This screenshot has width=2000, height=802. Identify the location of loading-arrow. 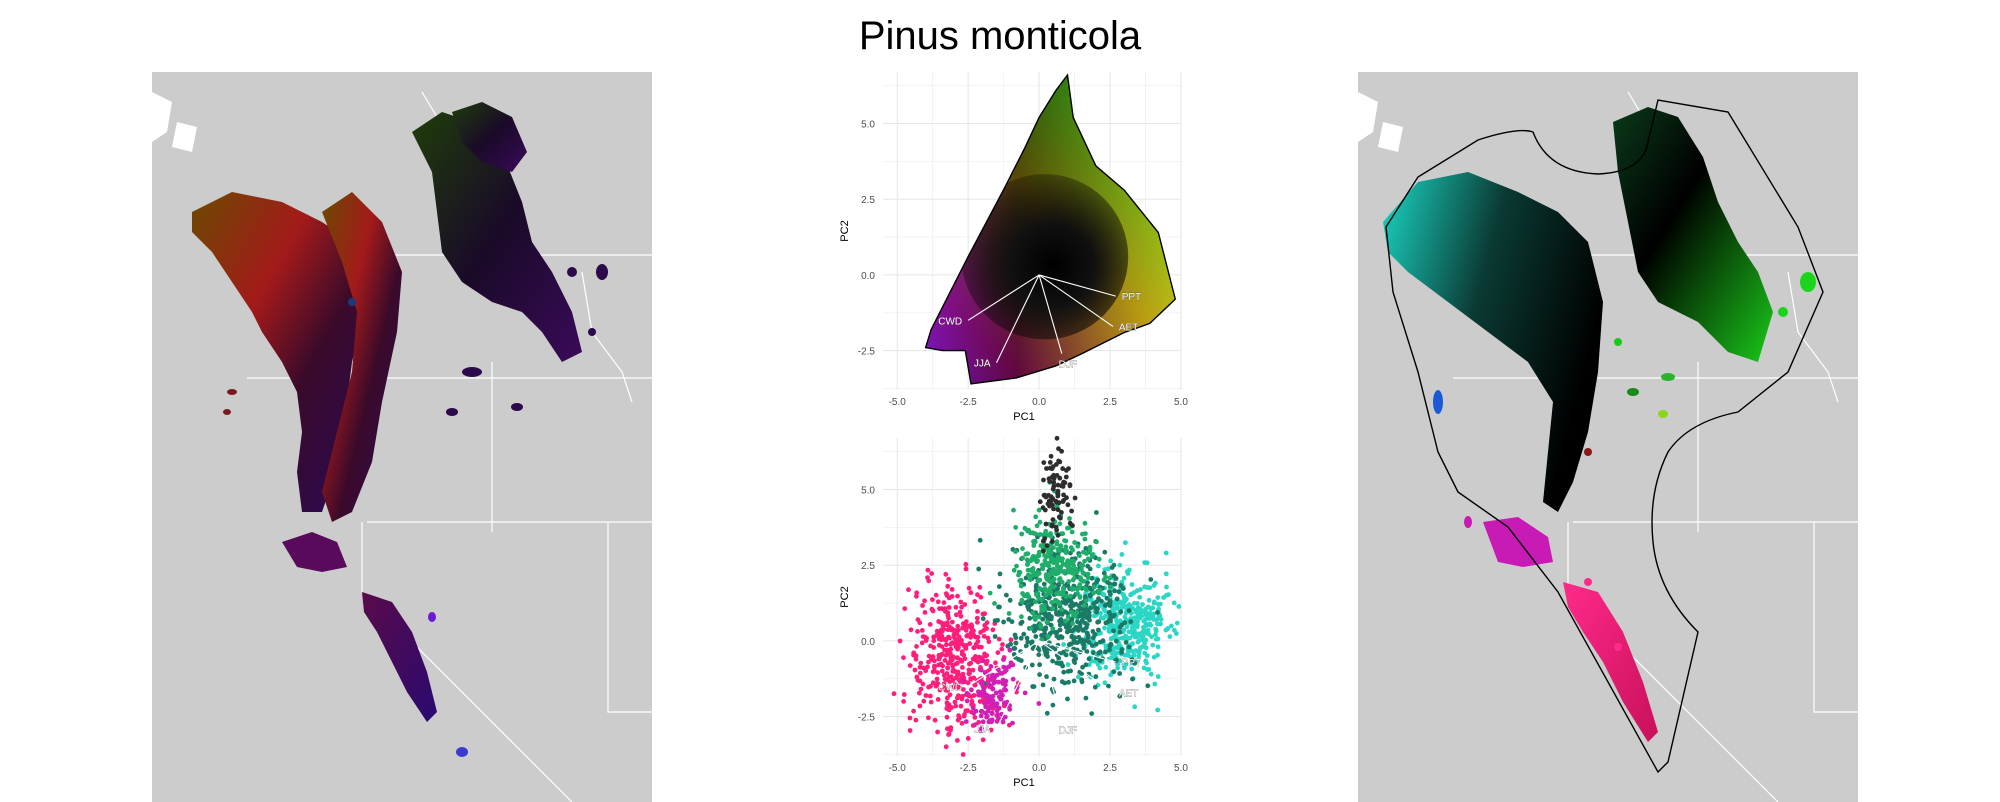
(1018, 684).